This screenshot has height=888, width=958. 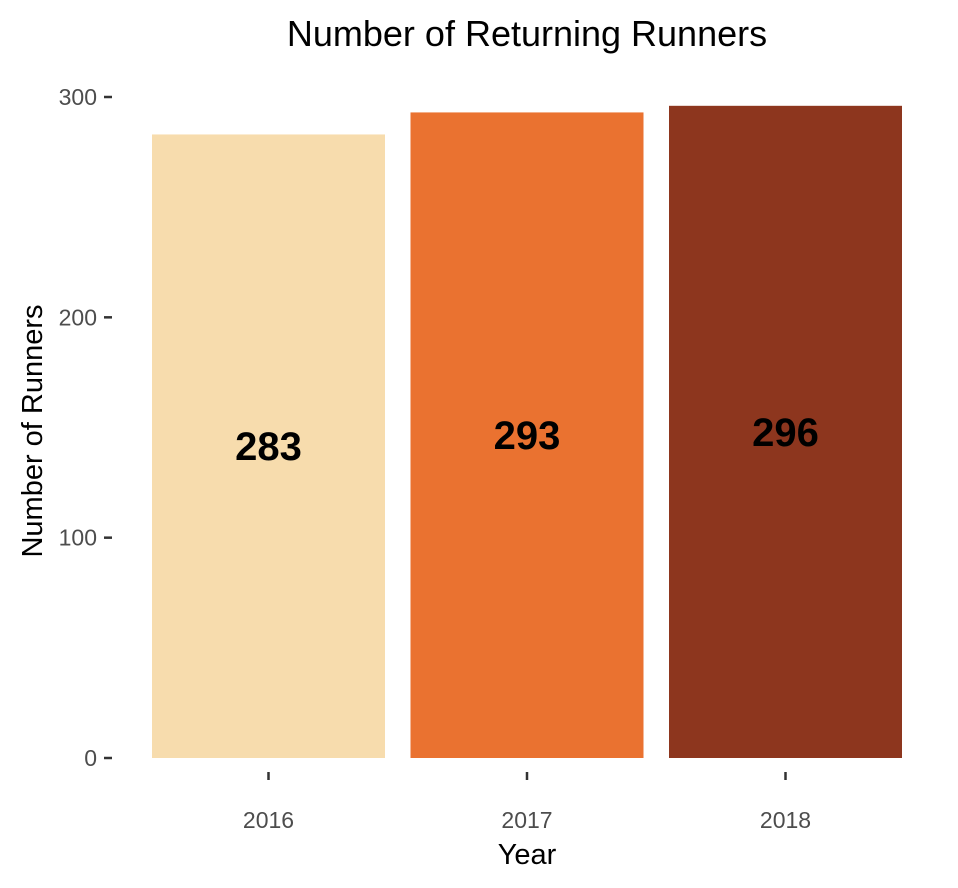 I want to click on x-tick-label: 2018, so click(x=785, y=820).